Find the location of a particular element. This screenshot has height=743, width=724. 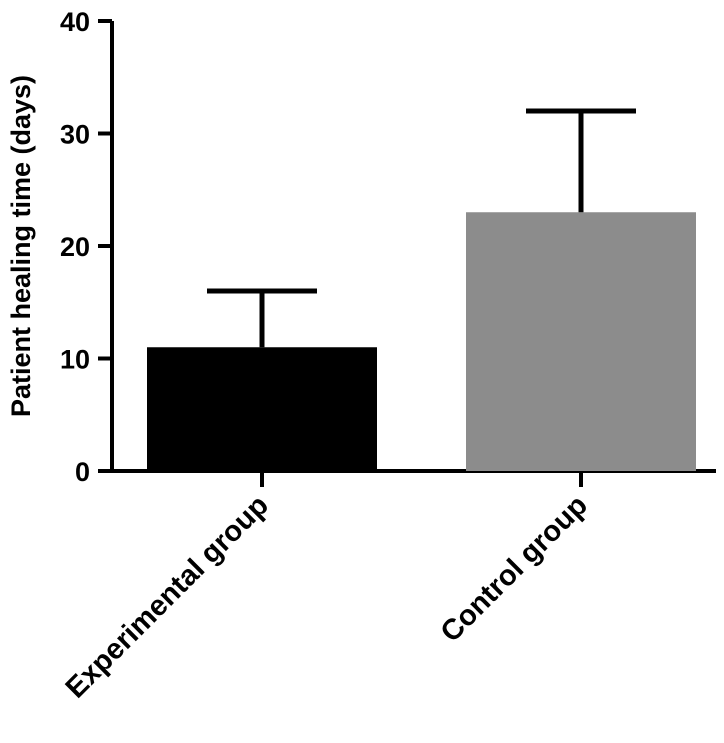

y-axis: 0 10 20 30 40 Patient healing time (days) is located at coordinates (60, 247).